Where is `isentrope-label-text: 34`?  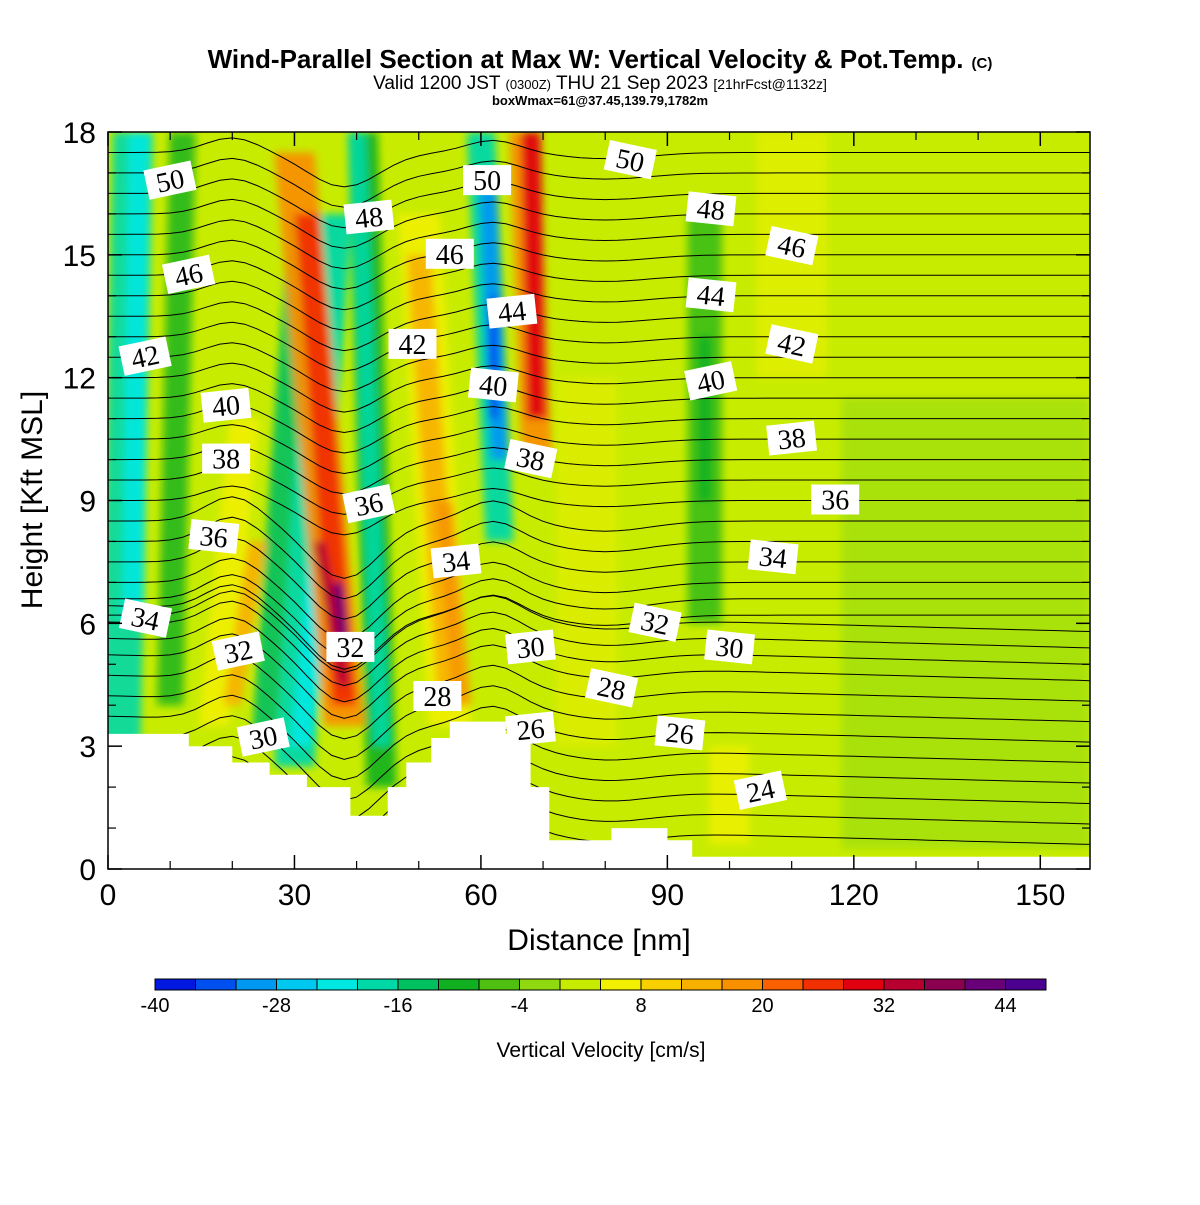 isentrope-label-text: 34 is located at coordinates (772, 558).